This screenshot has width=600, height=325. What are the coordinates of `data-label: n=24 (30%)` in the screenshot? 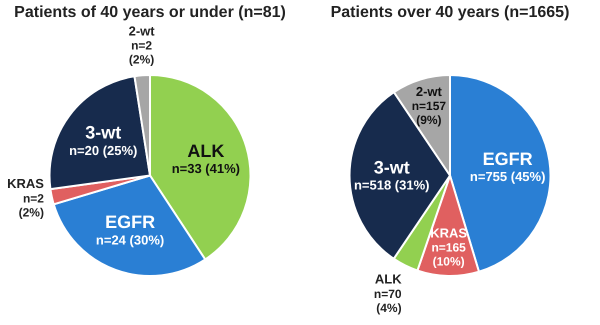 It's located at (130, 240).